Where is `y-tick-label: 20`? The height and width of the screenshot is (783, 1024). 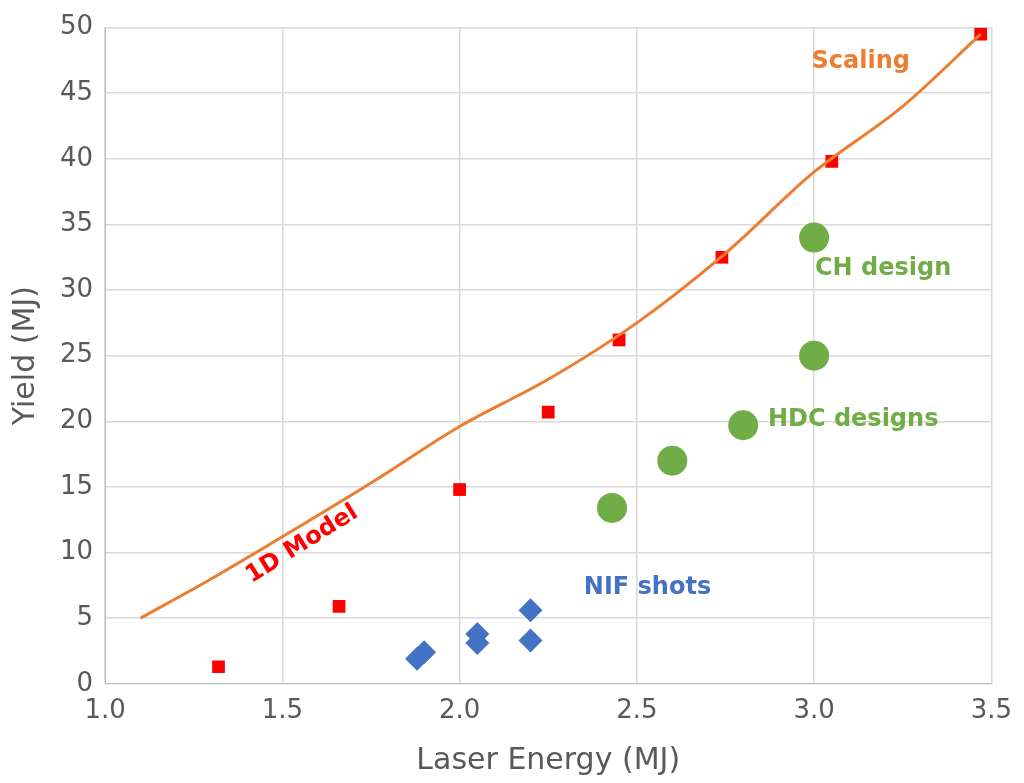
y-tick-label: 20 is located at coordinates (76, 419).